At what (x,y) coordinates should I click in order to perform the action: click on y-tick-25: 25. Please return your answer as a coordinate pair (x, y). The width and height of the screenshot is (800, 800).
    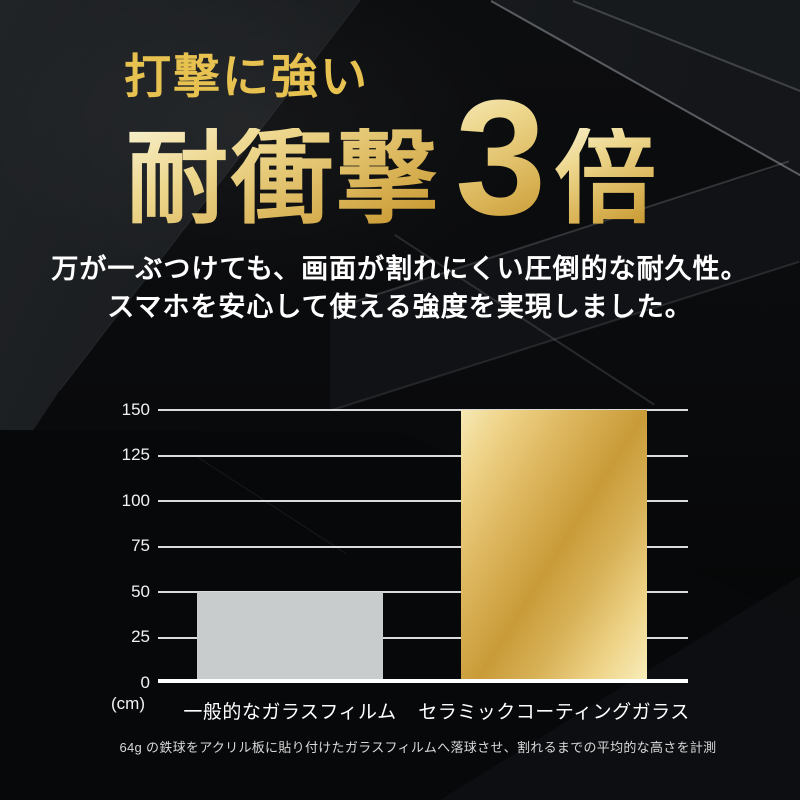
    Looking at the image, I should click on (140, 636).